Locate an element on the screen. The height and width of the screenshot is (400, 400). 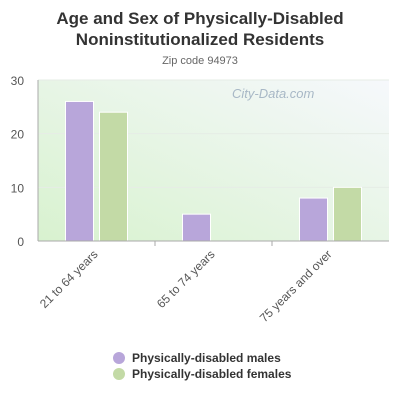
watermark-logo: City-Data.com is located at coordinates (273, 93).